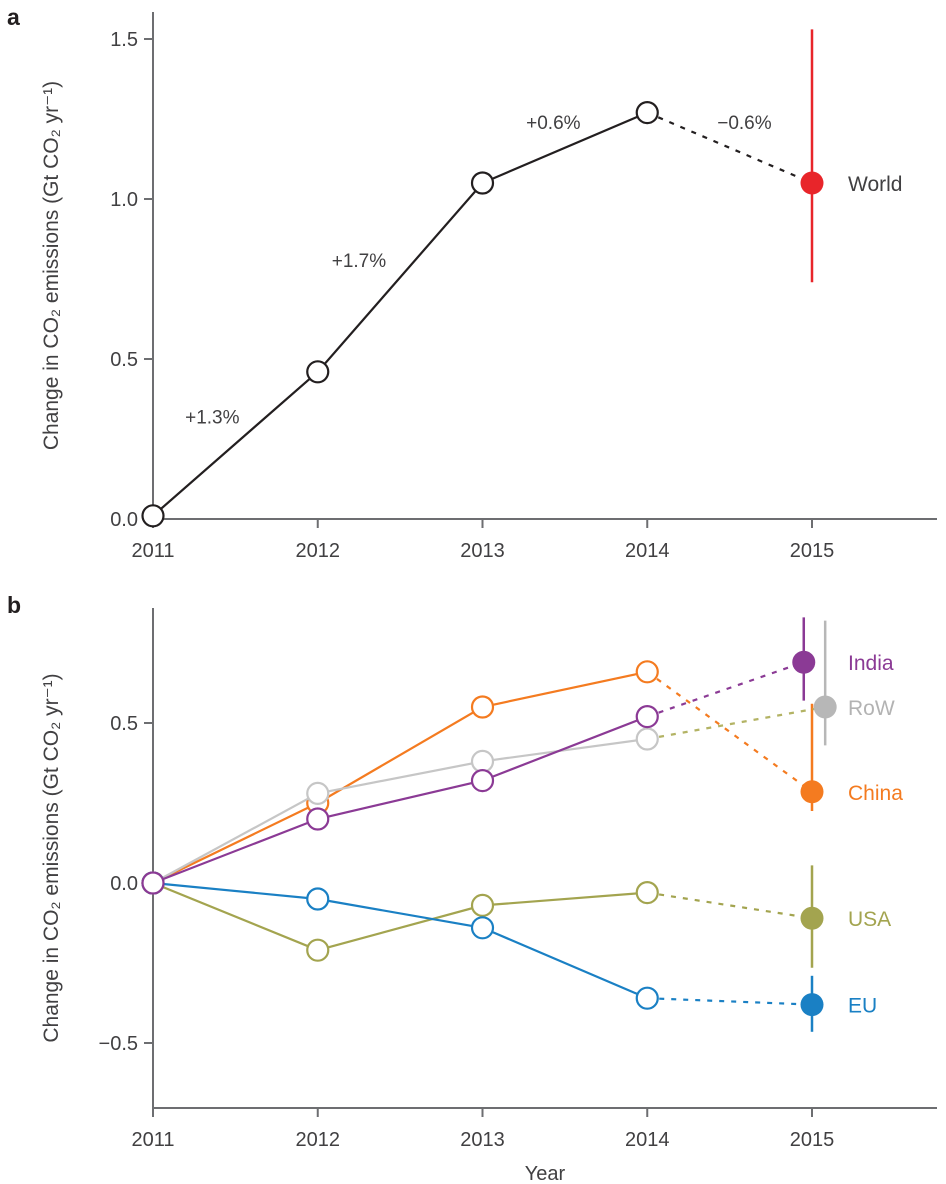 The height and width of the screenshot is (1184, 946). What do you see at coordinates (647, 998) in the screenshot?
I see `data-point-eu-2014` at bounding box center [647, 998].